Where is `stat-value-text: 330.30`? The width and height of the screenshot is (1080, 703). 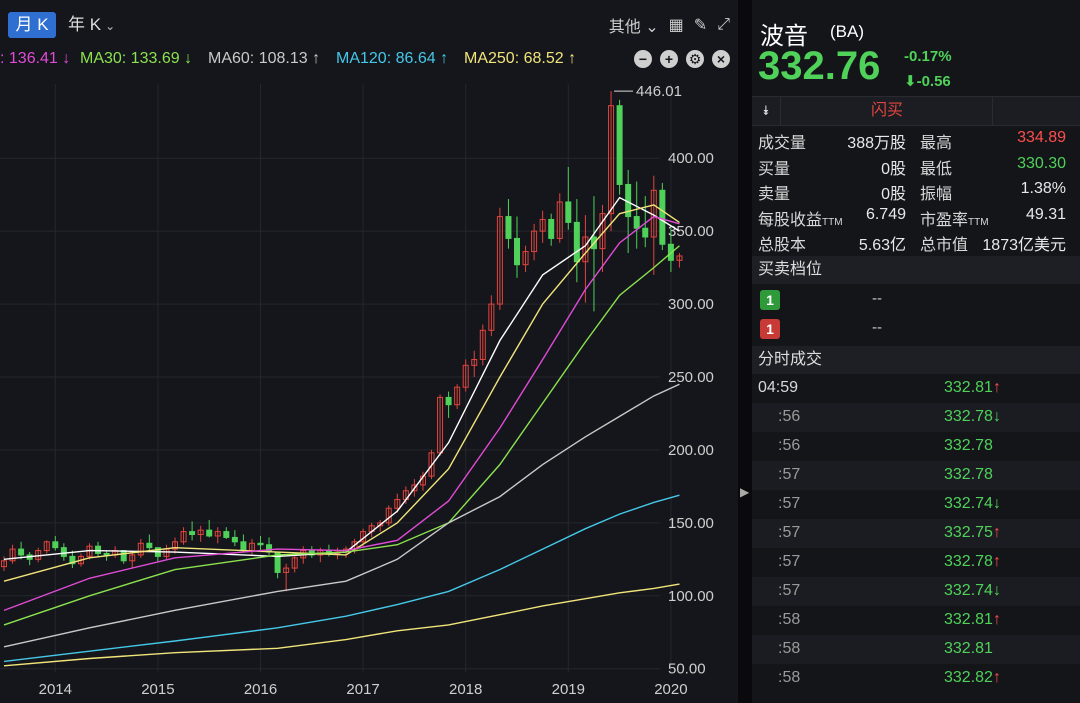 stat-value-text: 330.30 is located at coordinates (1041, 163).